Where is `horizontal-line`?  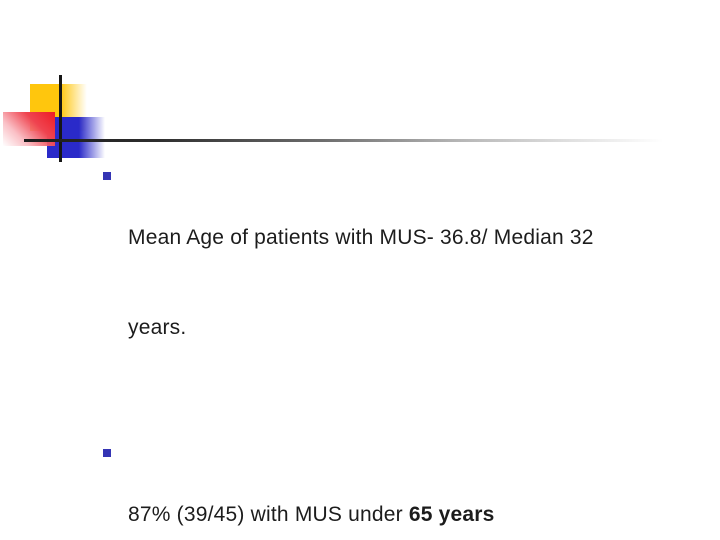
horizontal-line is located at coordinates (357, 140).